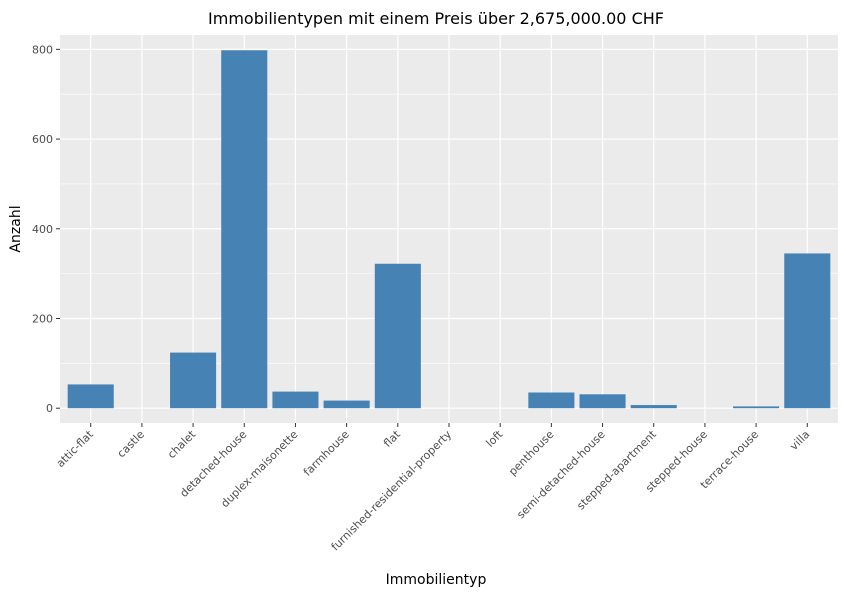 This screenshot has width=846, height=598. What do you see at coordinates (799, 440) in the screenshot?
I see `x-tick-label: villa` at bounding box center [799, 440].